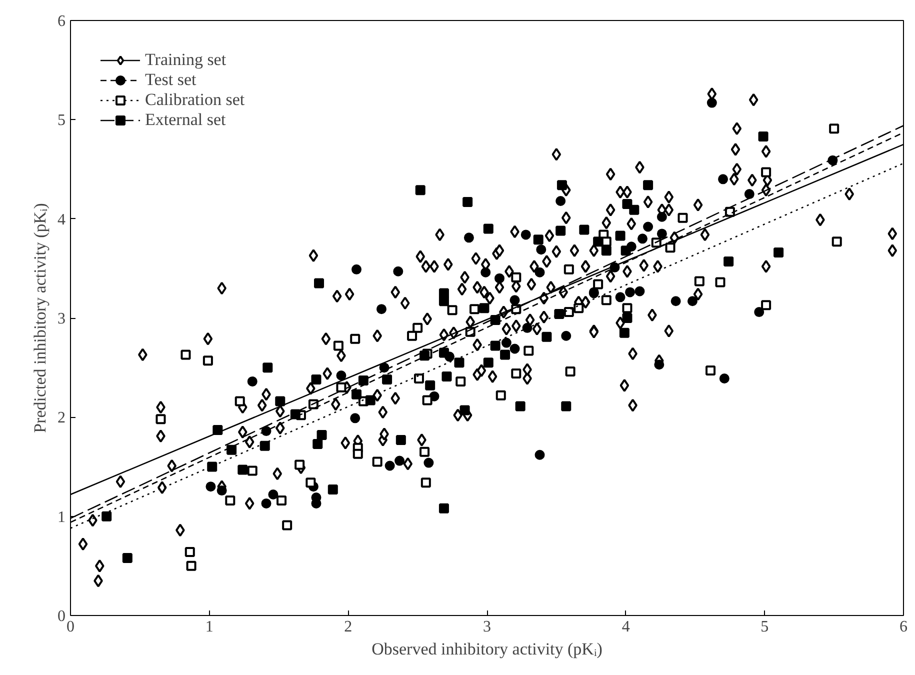 The width and height of the screenshot is (915, 675). What do you see at coordinates (626, 627) in the screenshot?
I see `x-tick-label: 4` at bounding box center [626, 627].